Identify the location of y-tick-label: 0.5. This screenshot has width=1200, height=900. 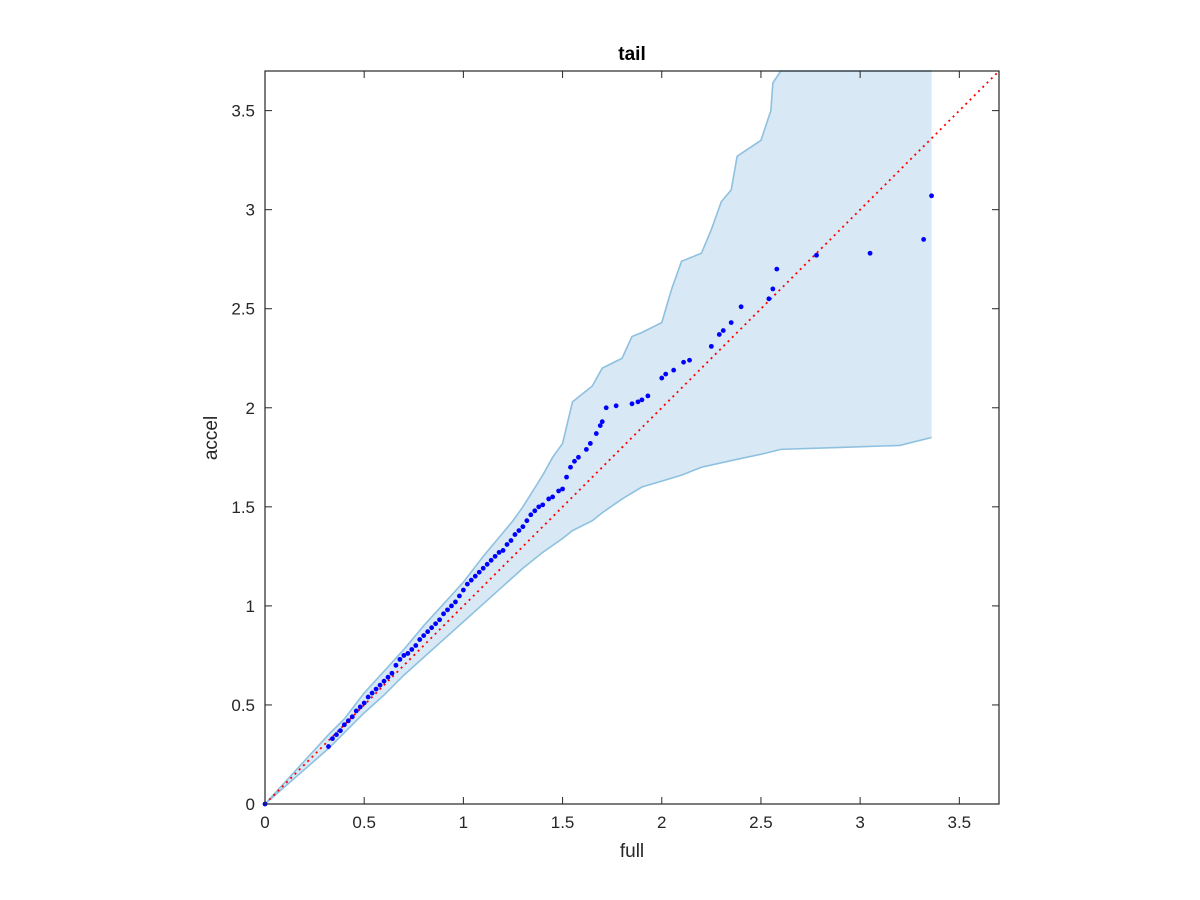
(243, 705).